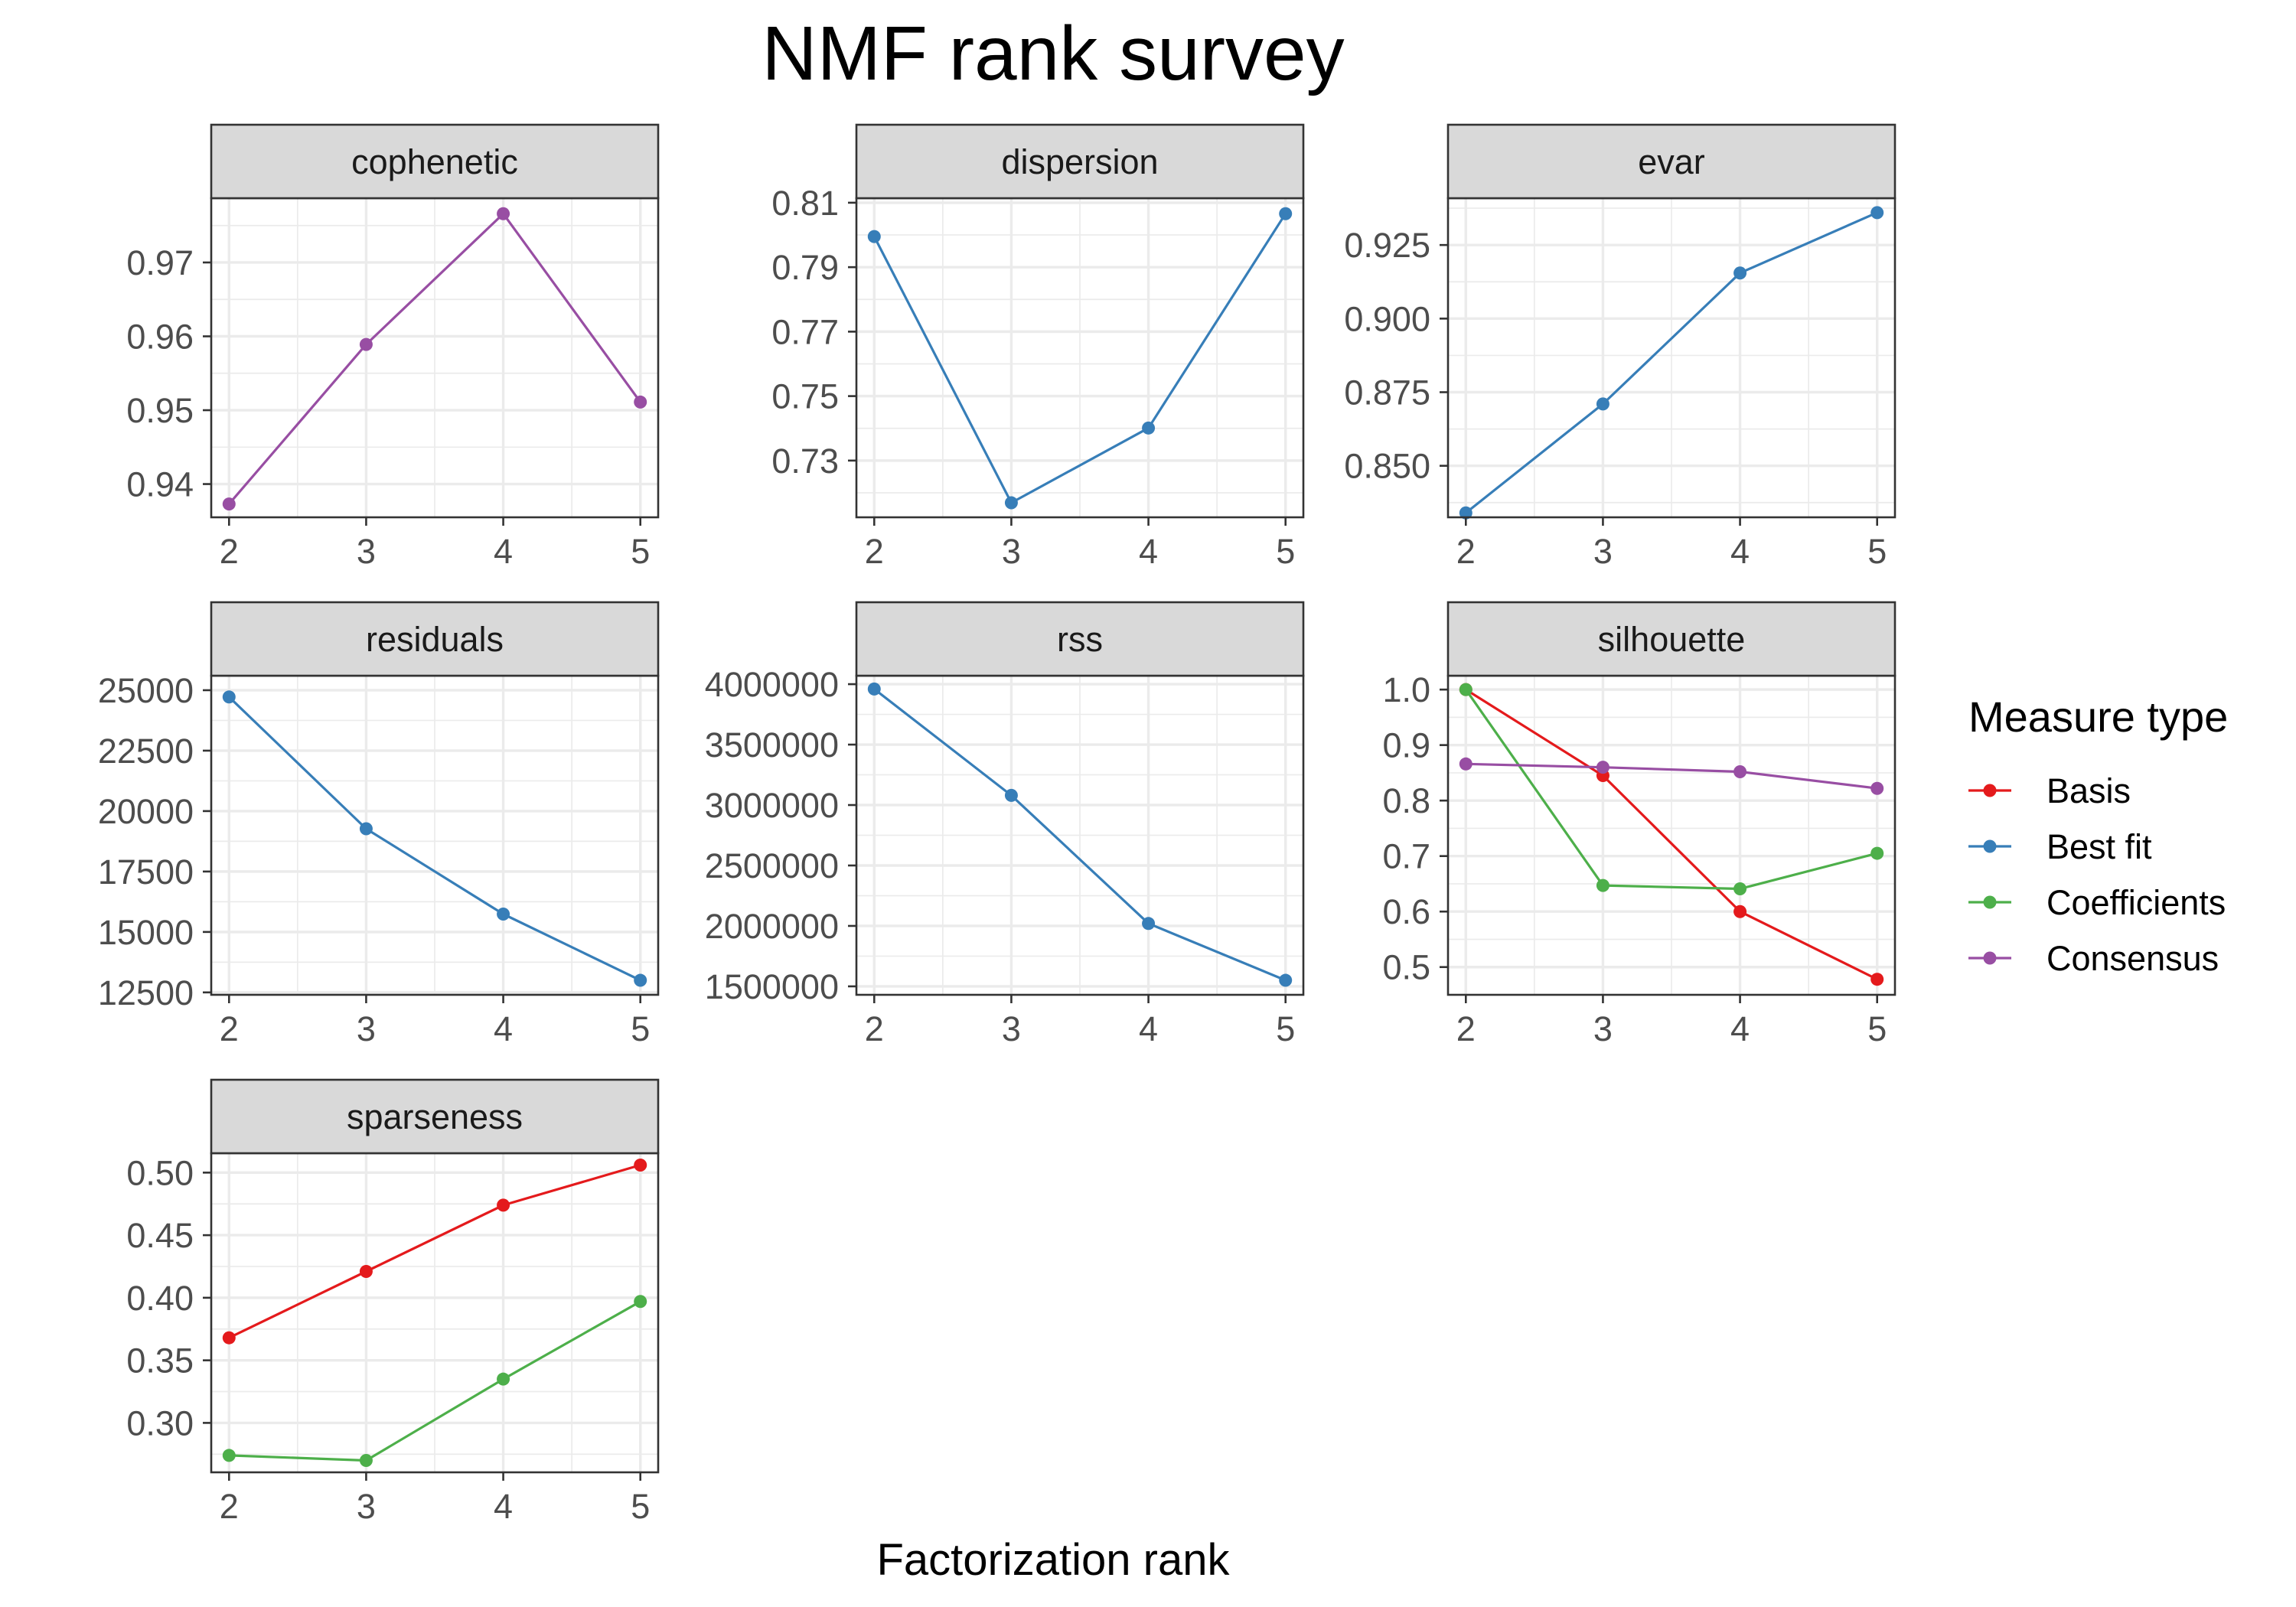 Image resolution: width=2296 pixels, height=1607 pixels. What do you see at coordinates (772, 684) in the screenshot?
I see `y-tick-label: 4000000` at bounding box center [772, 684].